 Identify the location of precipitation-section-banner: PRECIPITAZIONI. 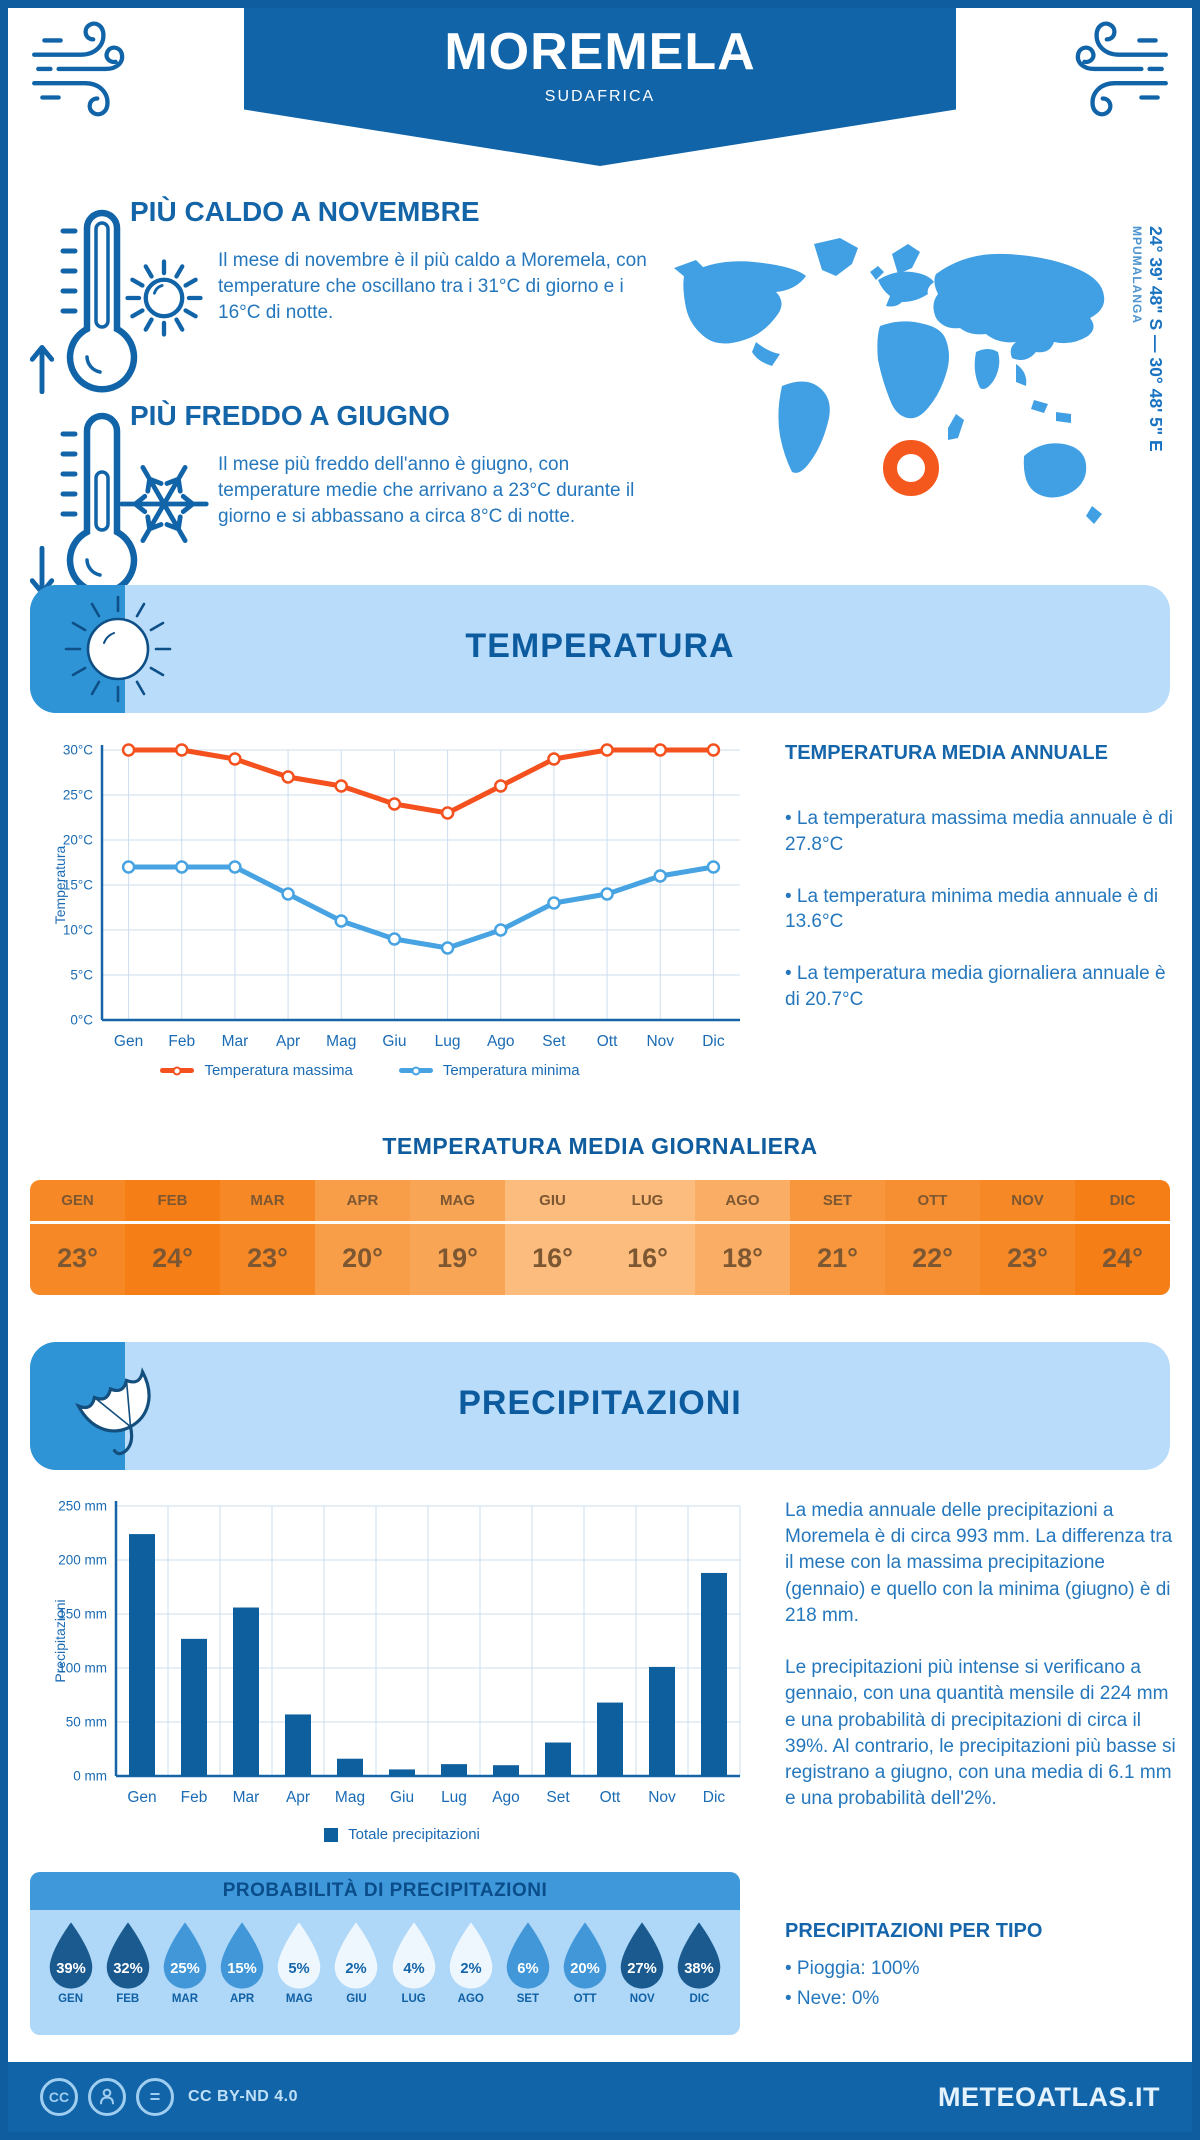
(600, 1406).